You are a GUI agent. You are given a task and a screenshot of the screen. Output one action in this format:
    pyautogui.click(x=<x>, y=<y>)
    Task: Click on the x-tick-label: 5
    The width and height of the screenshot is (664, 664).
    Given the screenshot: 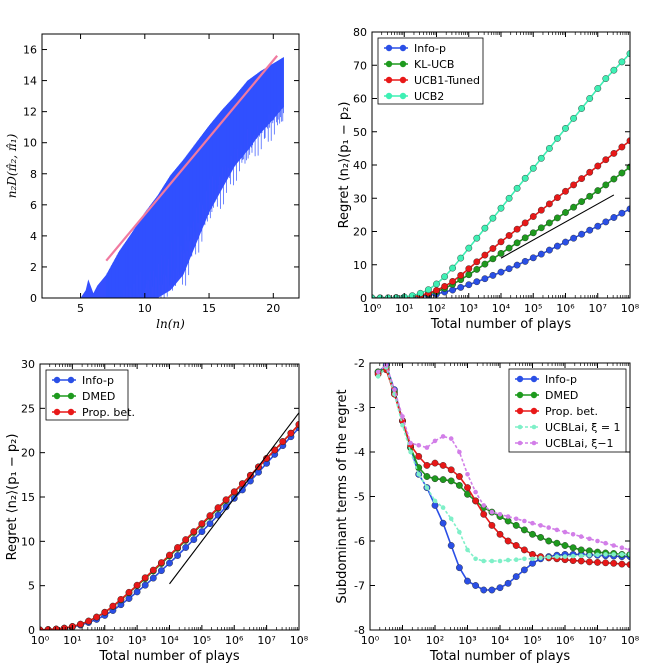 What is the action you would take?
    pyautogui.click(x=80, y=308)
    